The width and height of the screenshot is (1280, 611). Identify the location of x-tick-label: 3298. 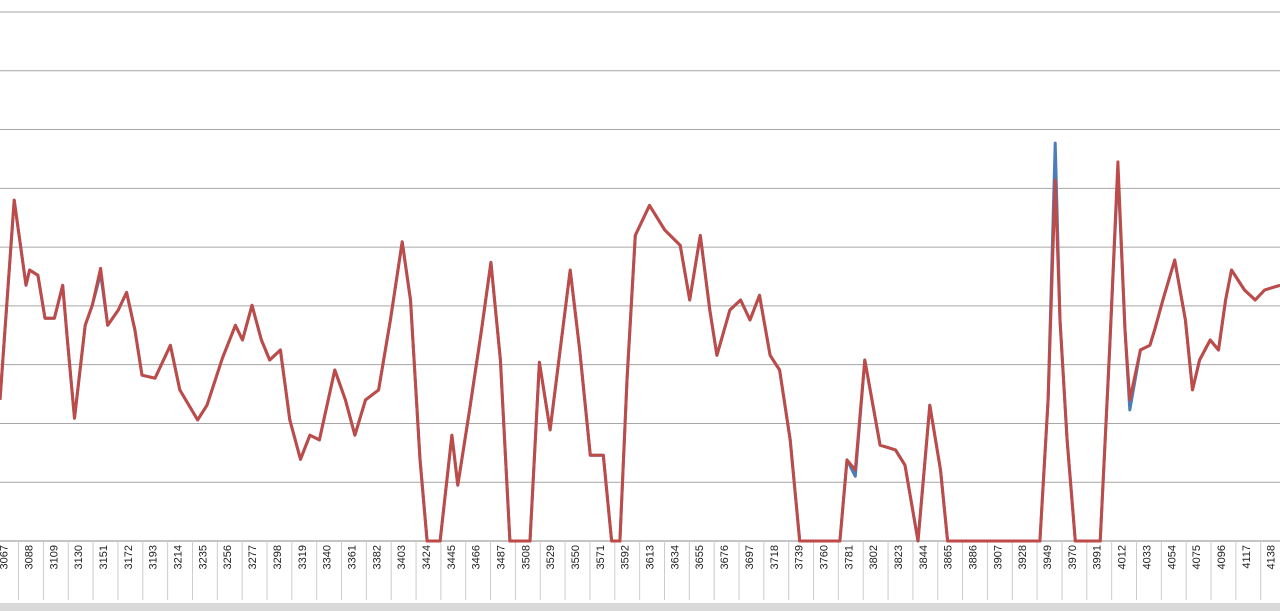
(278, 557).